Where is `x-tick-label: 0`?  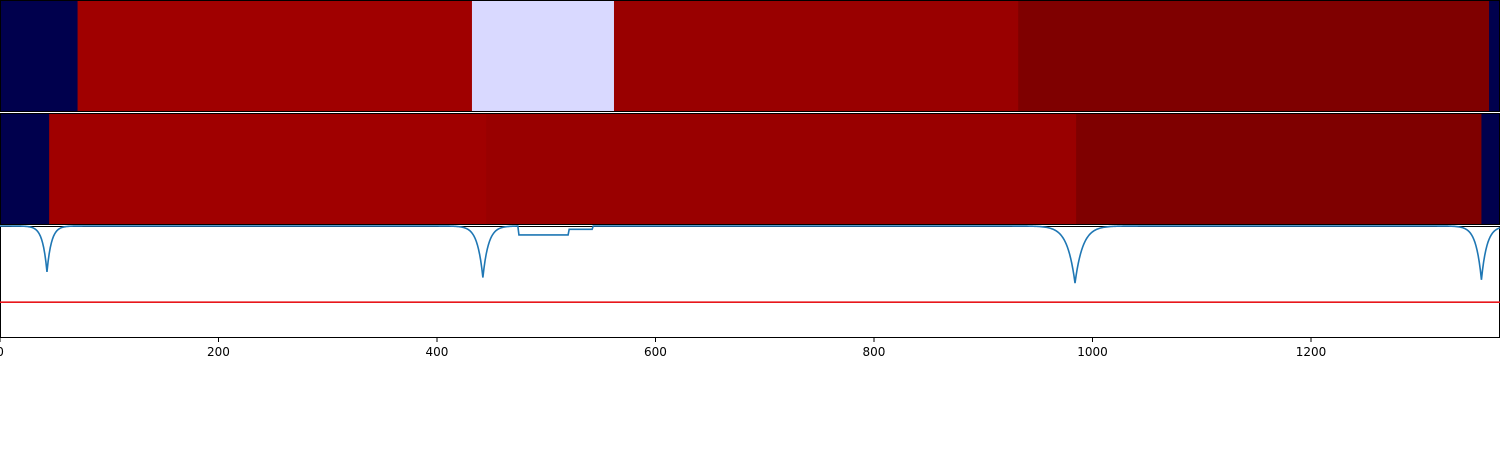 x-tick-label: 0 is located at coordinates (2, 352).